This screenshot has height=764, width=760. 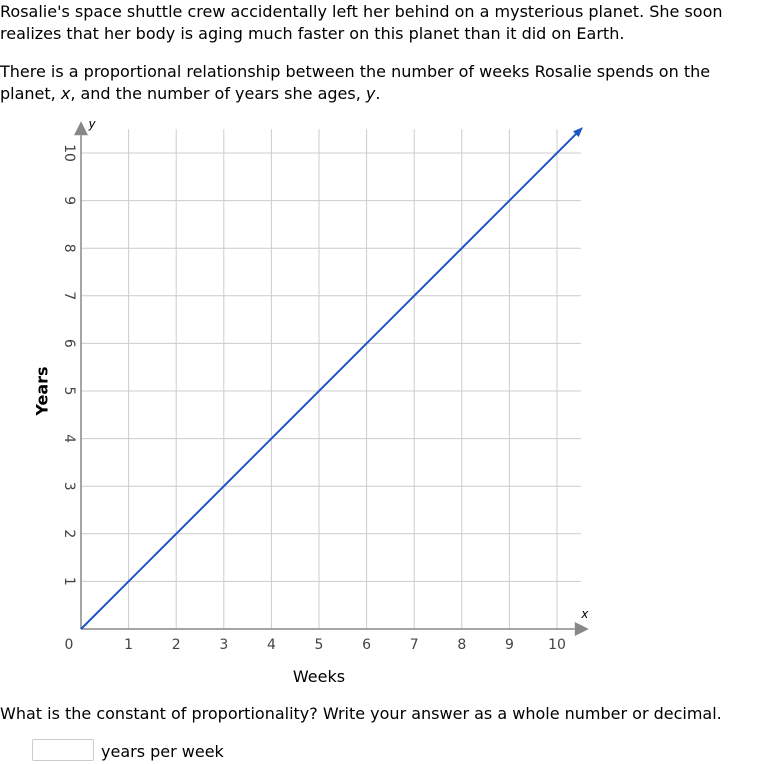 What do you see at coordinates (509, 645) in the screenshot?
I see `x-tick-label: 9` at bounding box center [509, 645].